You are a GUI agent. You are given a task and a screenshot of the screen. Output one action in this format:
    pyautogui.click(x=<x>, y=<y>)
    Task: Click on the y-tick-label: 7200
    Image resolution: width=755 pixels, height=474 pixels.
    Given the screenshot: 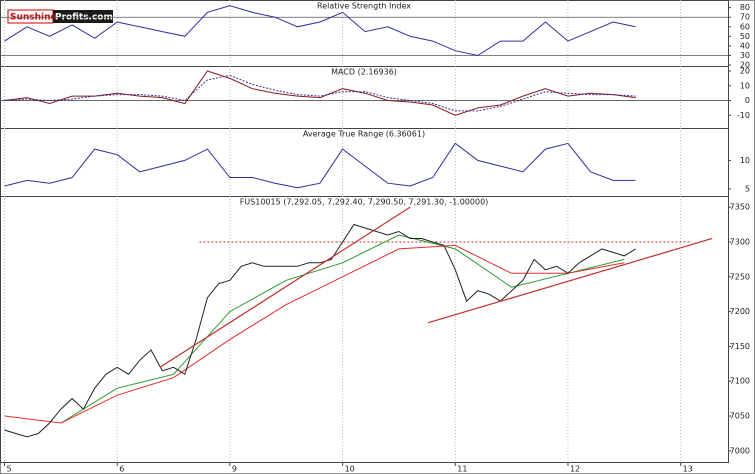 What is the action you would take?
    pyautogui.click(x=740, y=311)
    